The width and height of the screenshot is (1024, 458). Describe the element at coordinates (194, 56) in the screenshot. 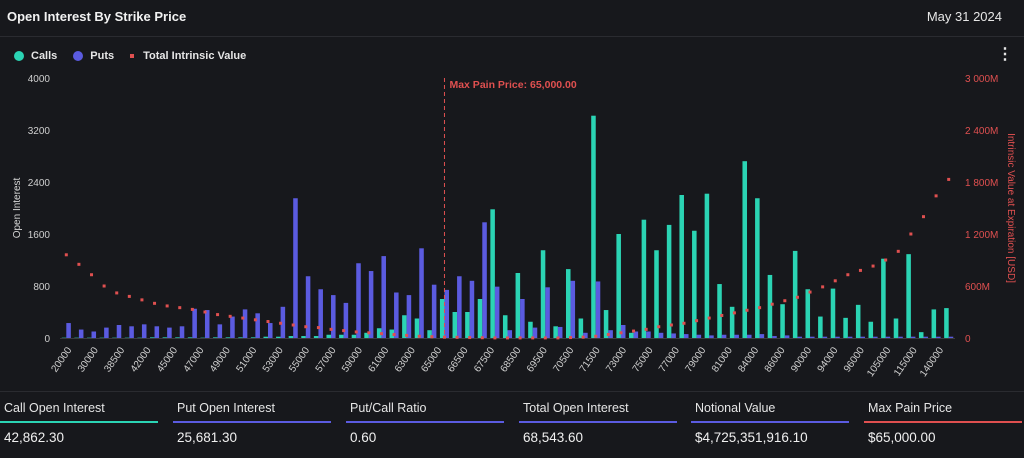

I see `legend-intrinsic-label: Total Intrinsic Value` at that location.